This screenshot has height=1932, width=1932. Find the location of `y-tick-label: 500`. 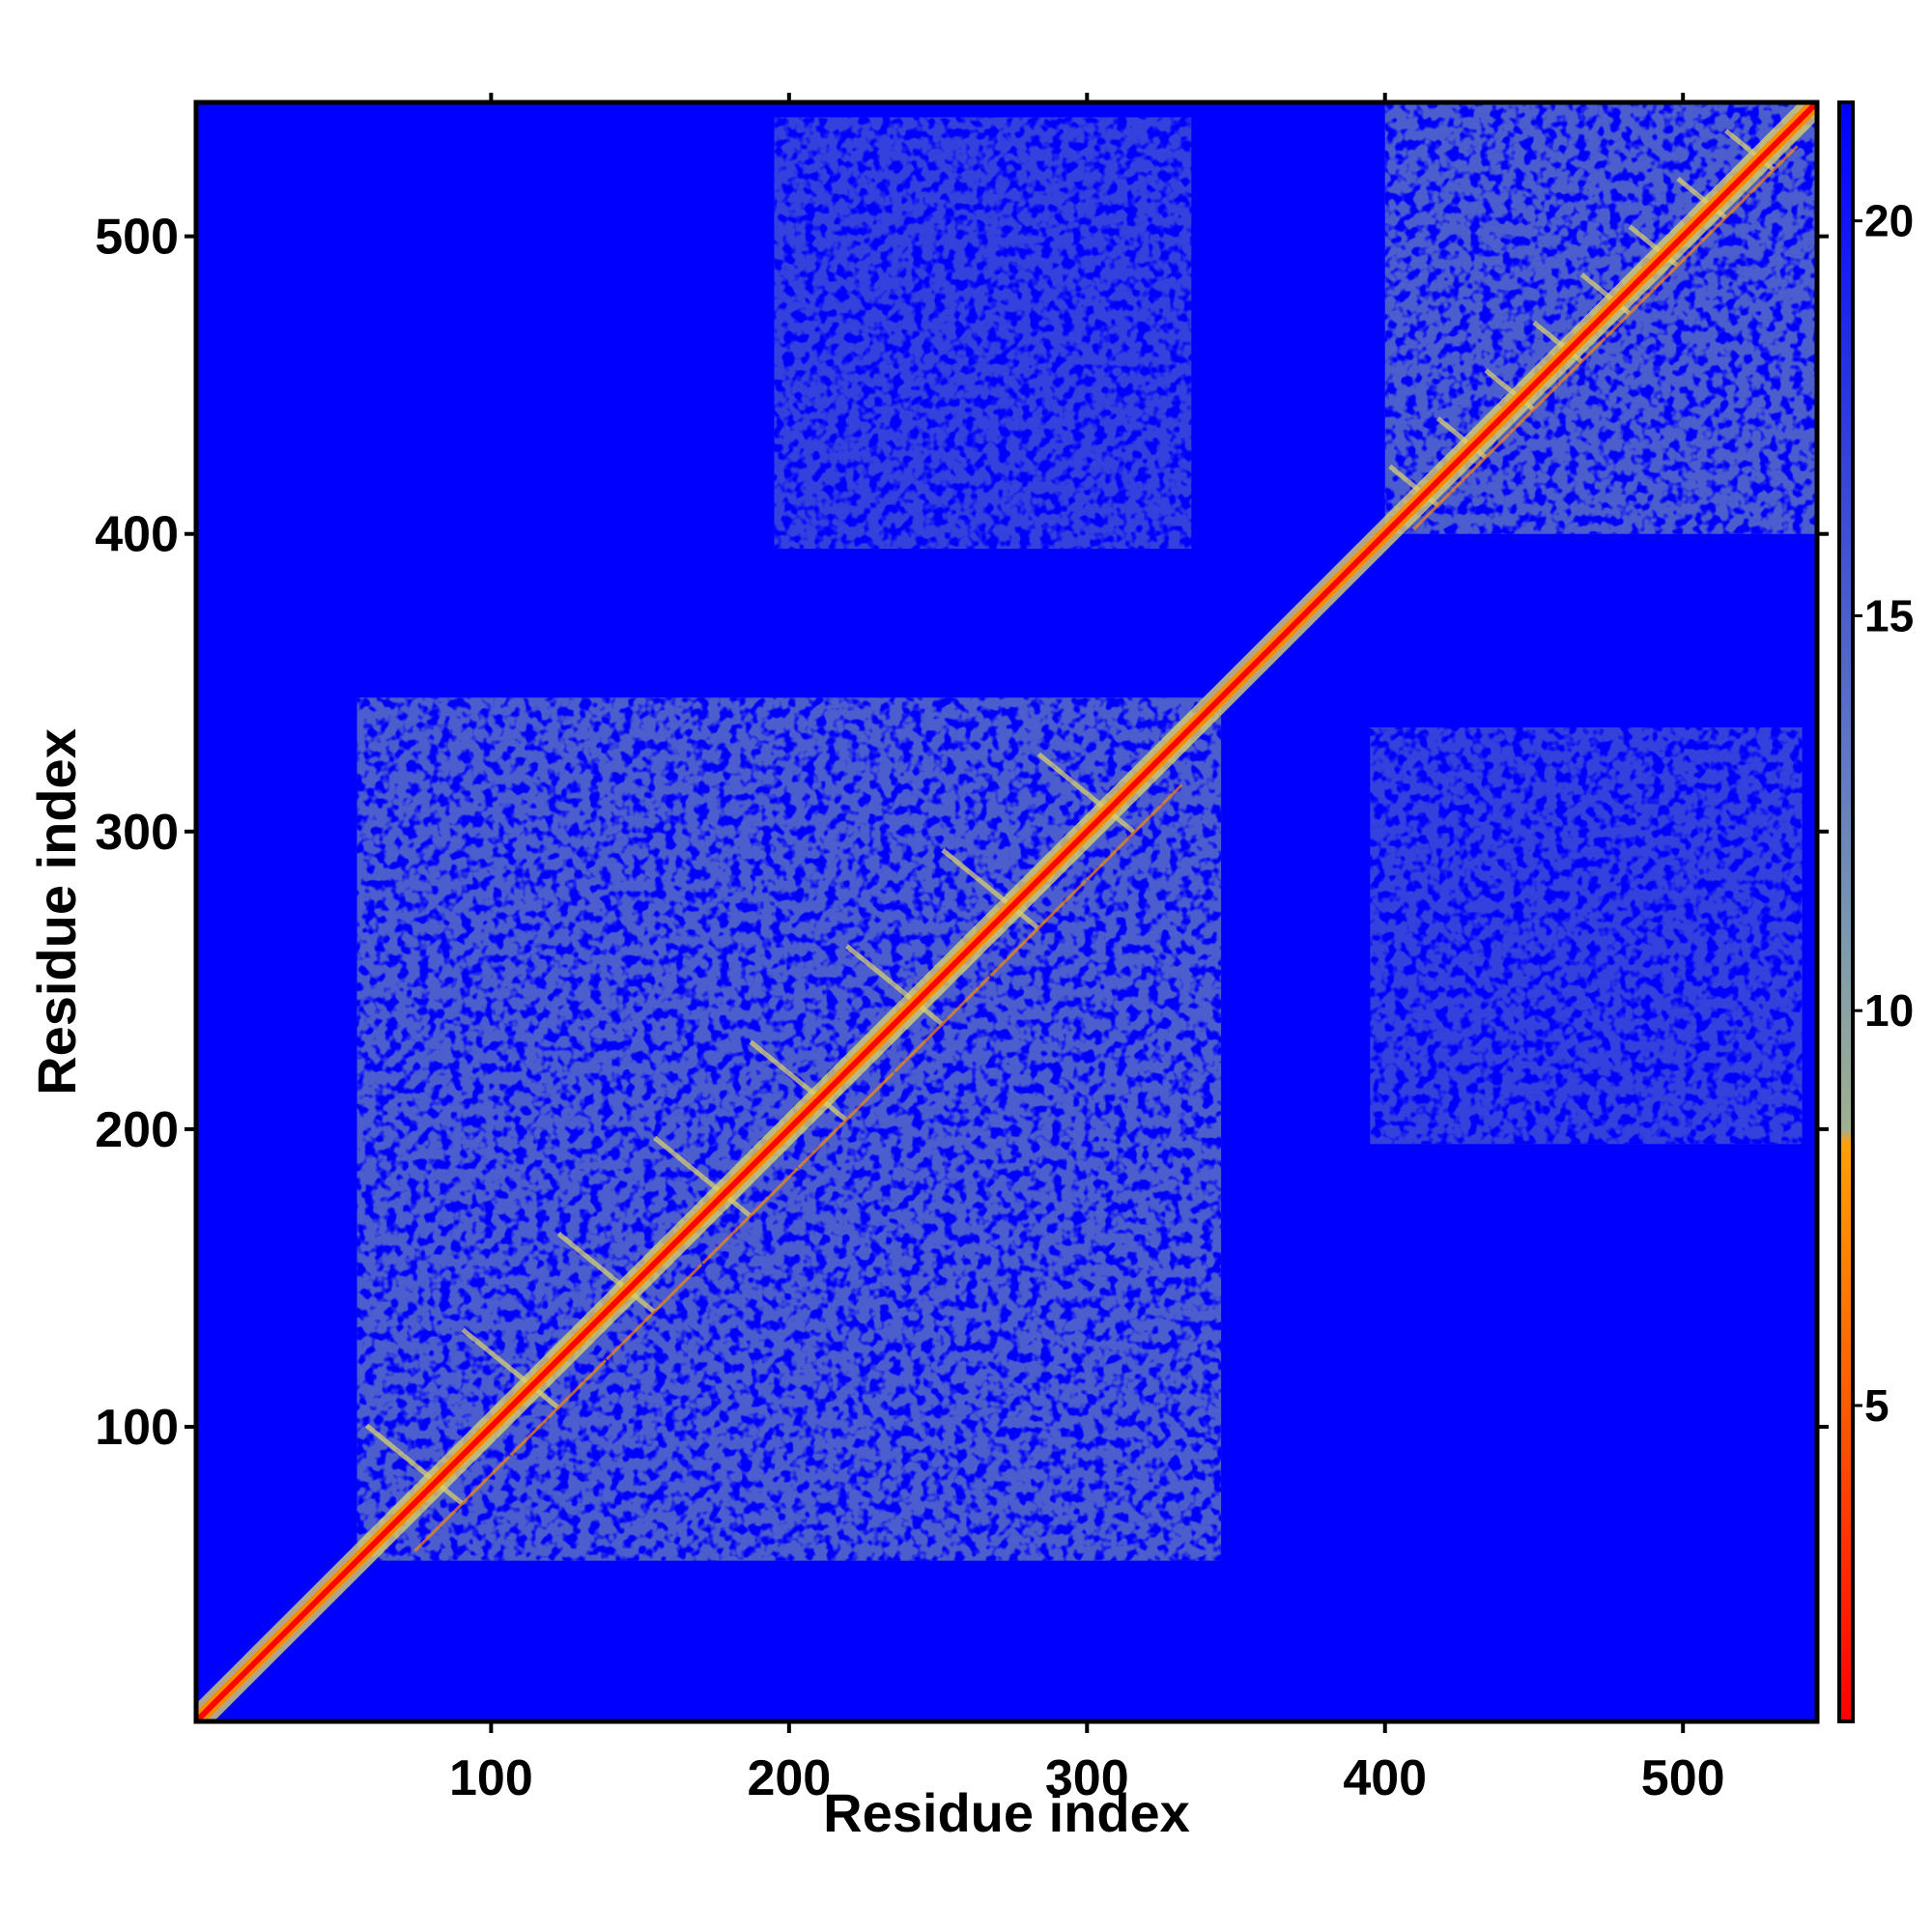

y-tick-label: 500 is located at coordinates (137, 238).